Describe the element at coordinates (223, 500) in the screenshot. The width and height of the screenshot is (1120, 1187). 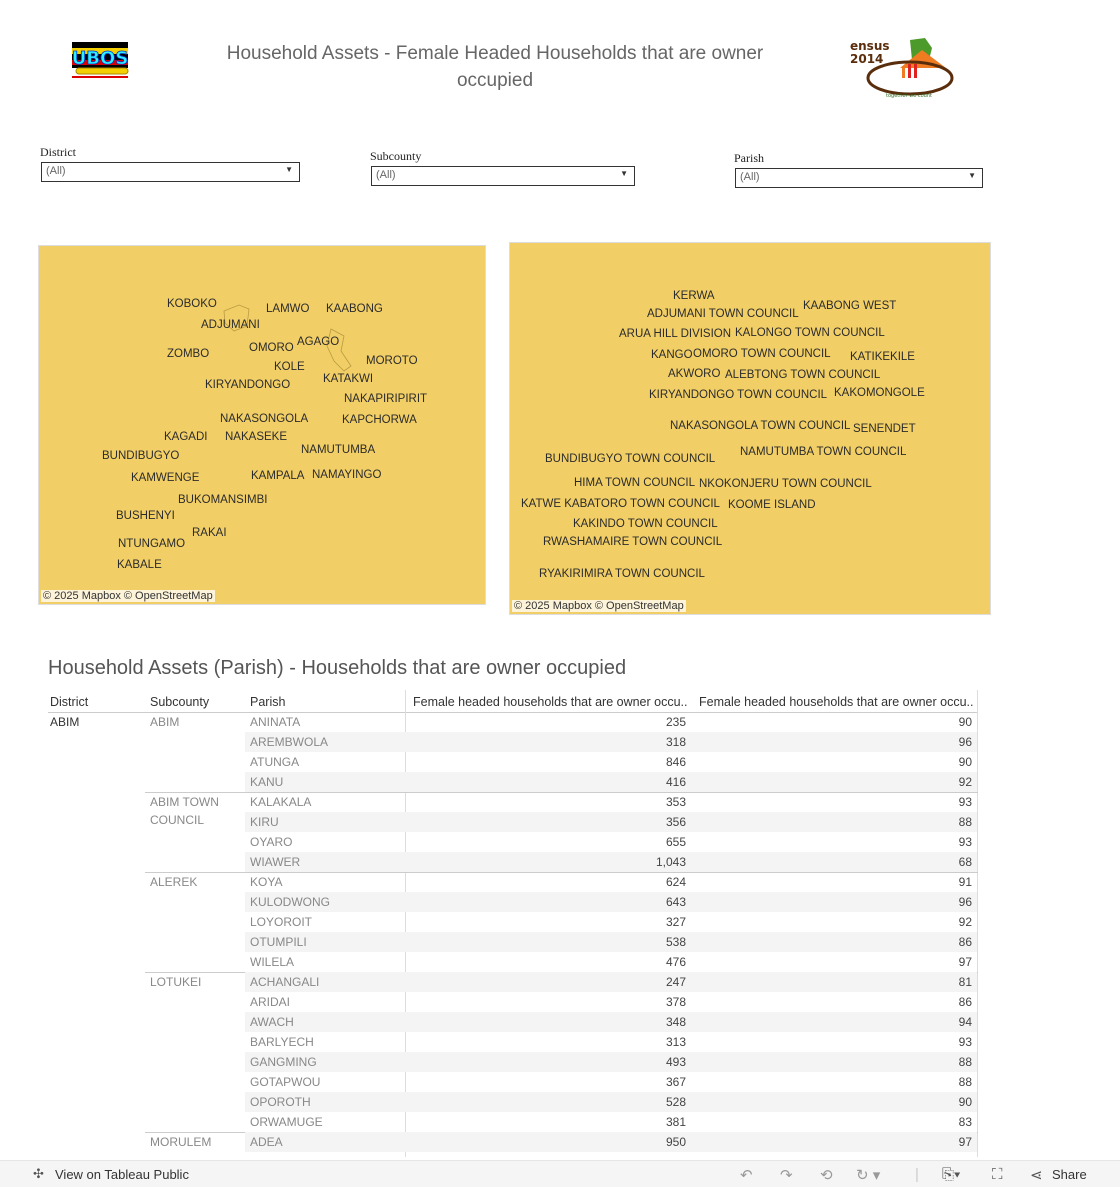
I see `map-label: BUKOMANSIMBI` at that location.